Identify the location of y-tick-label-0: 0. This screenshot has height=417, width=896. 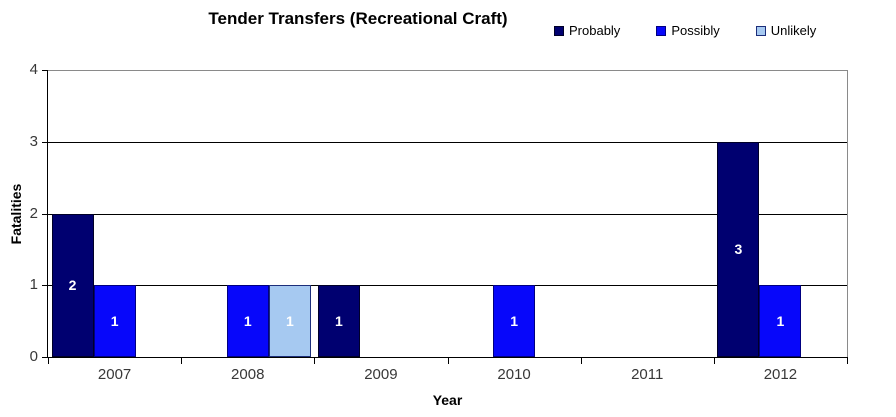
(33, 356).